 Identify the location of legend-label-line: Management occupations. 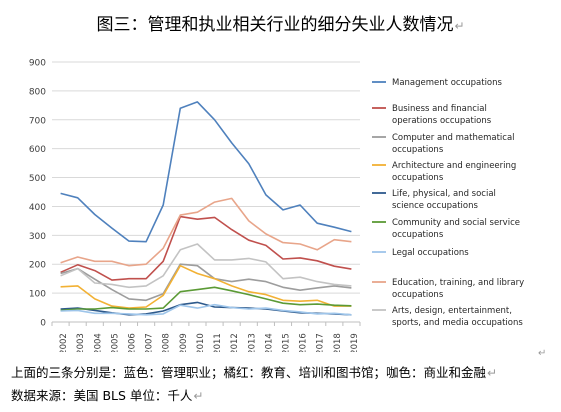
(447, 83).